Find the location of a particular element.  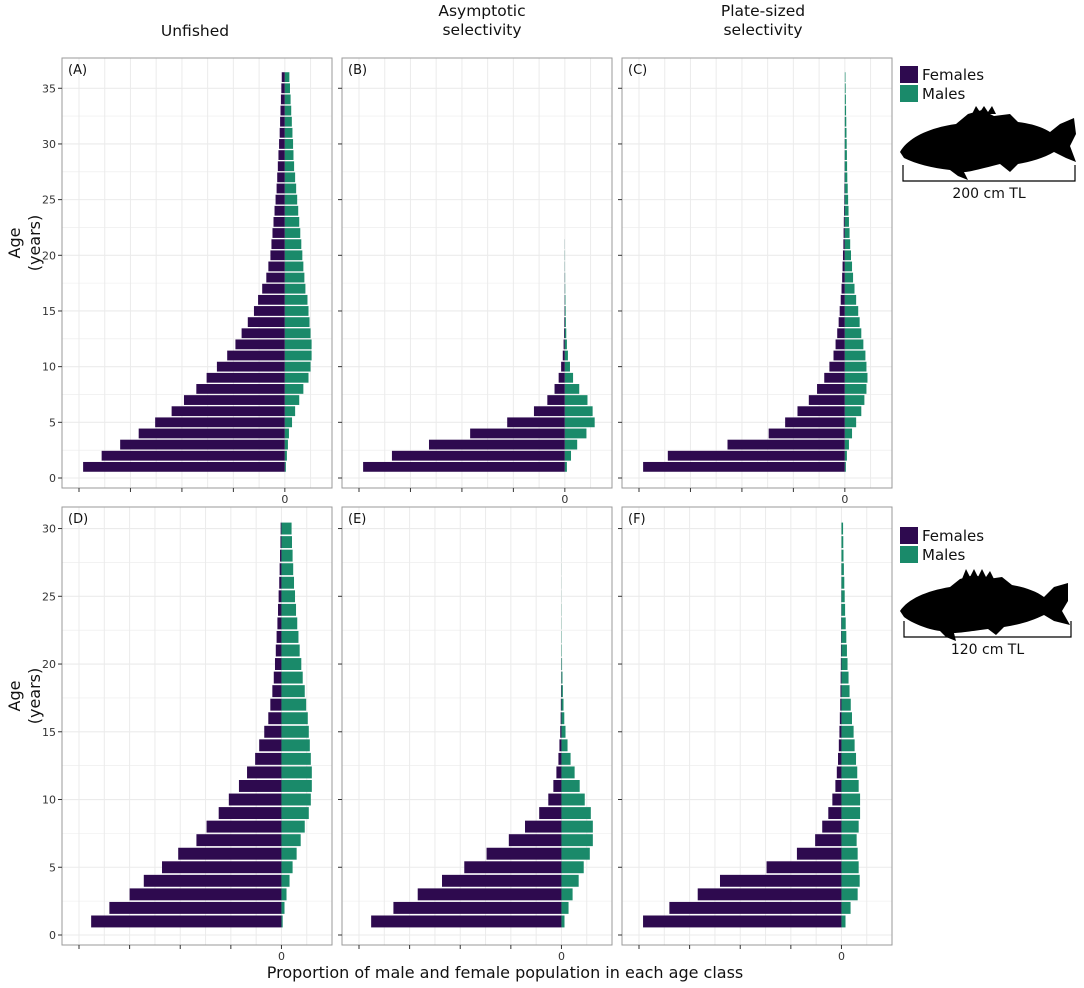

panel-D: 0 5 10 15 20 25 30 0 (D) is located at coordinates (187, 734).